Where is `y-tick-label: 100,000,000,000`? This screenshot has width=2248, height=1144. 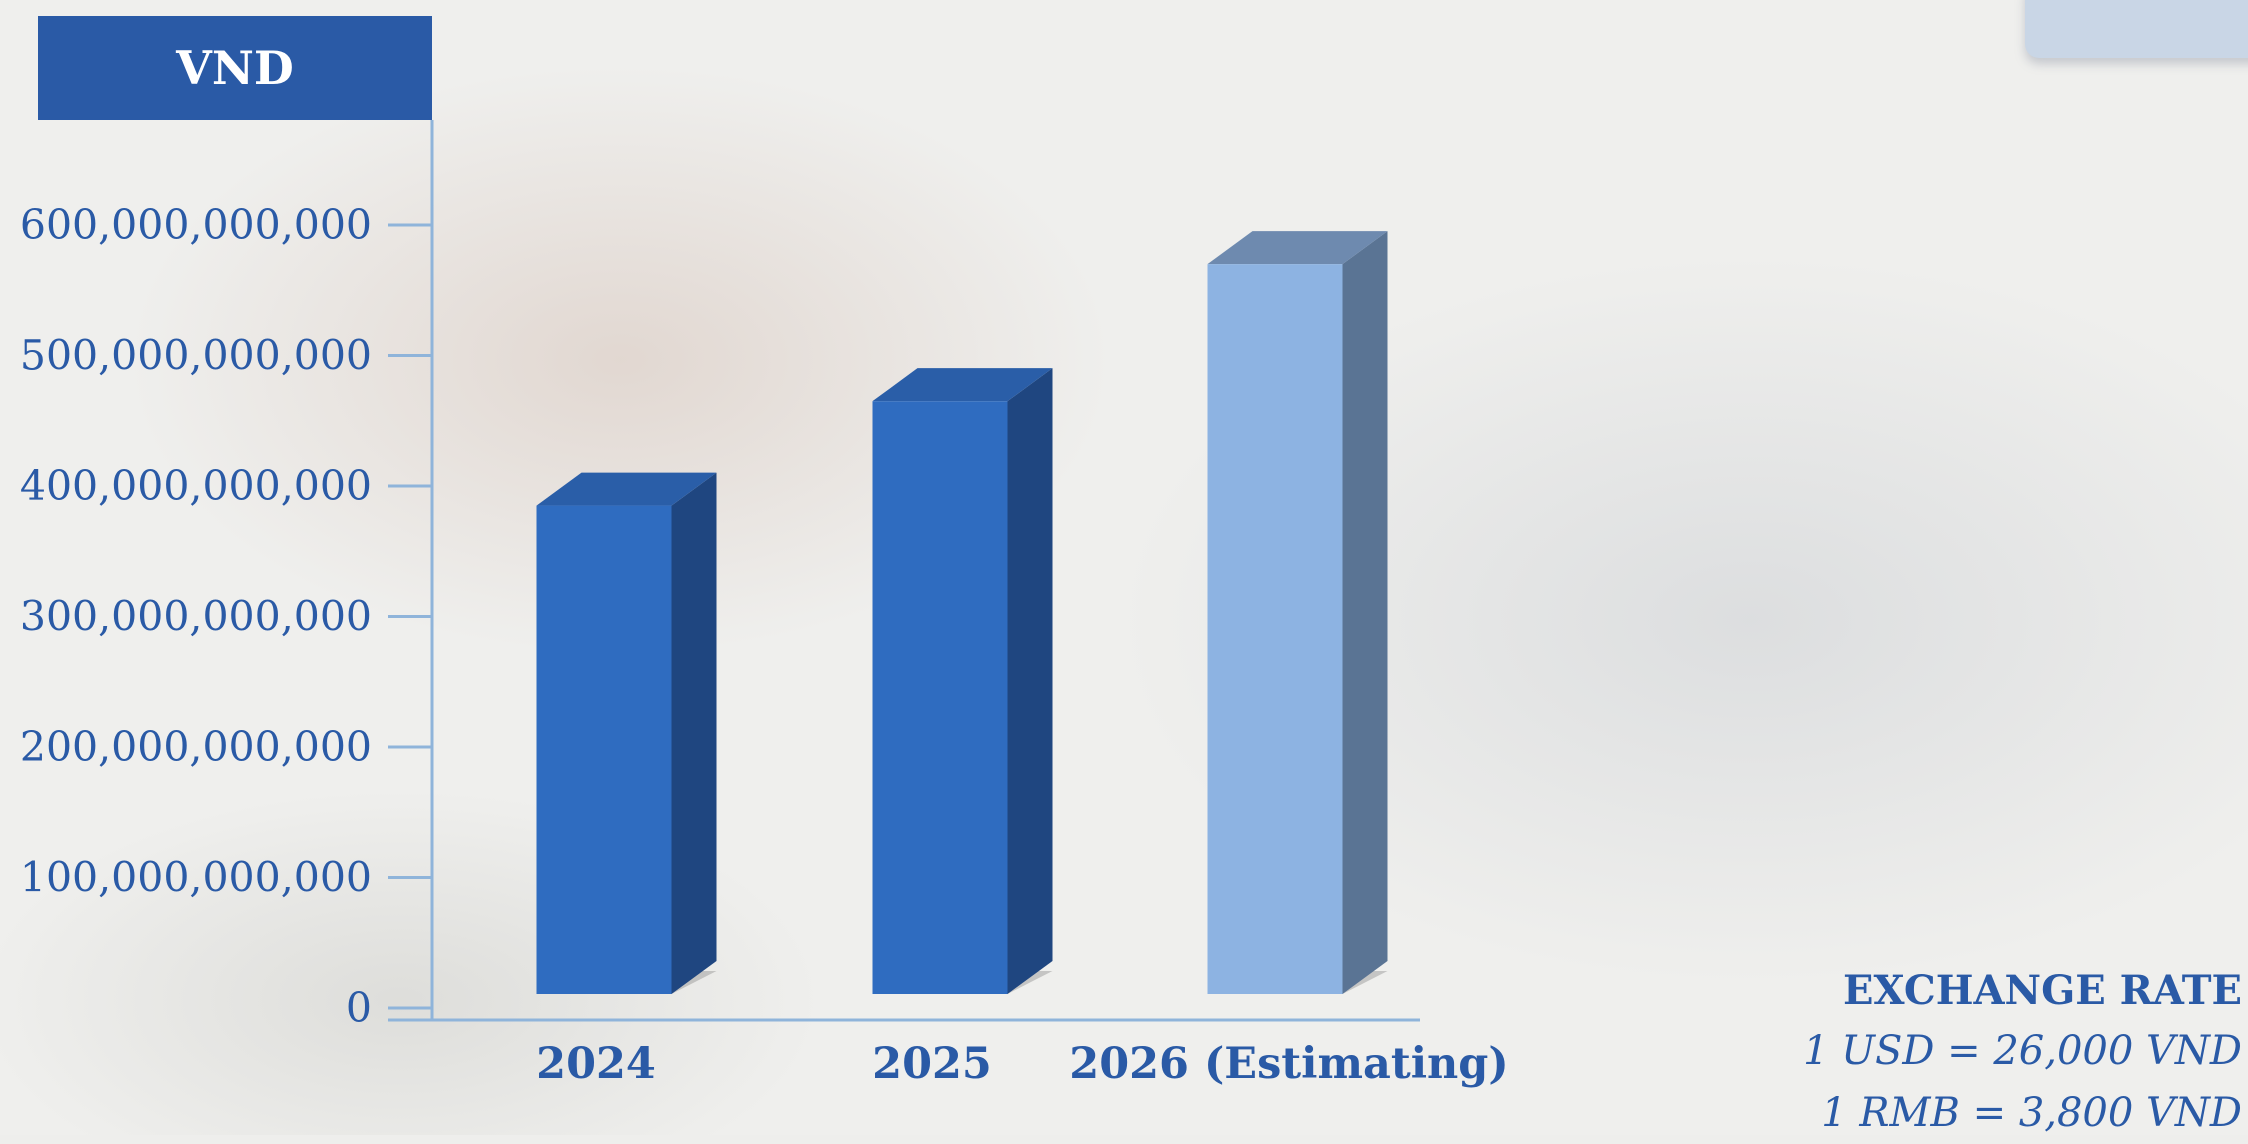
y-tick-label: 100,000,000,000 is located at coordinates (196, 878).